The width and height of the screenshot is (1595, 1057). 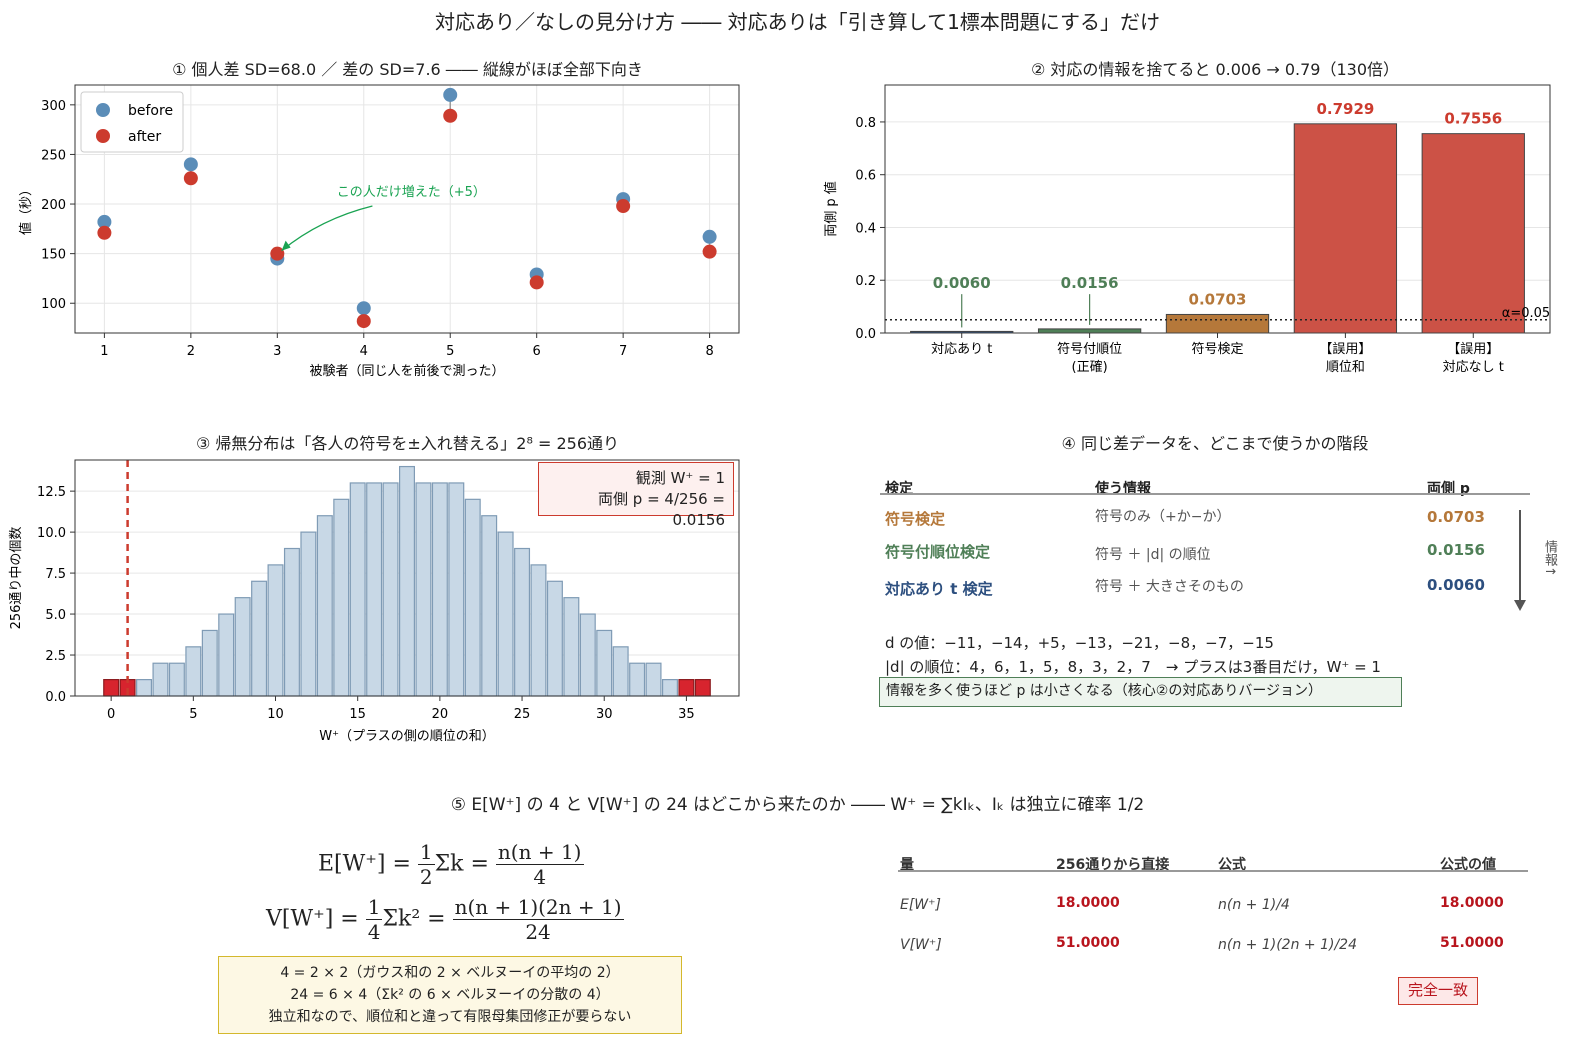 I want to click on x-tick-label: 順位和, so click(x=1345, y=367).